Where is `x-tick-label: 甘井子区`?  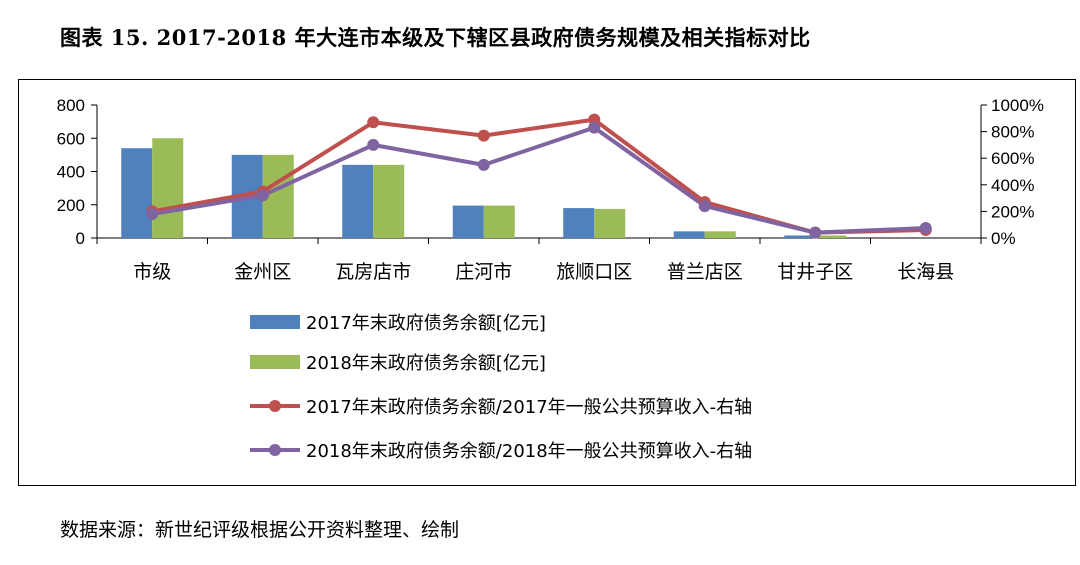
x-tick-label: 甘井子区 is located at coordinates (815, 272).